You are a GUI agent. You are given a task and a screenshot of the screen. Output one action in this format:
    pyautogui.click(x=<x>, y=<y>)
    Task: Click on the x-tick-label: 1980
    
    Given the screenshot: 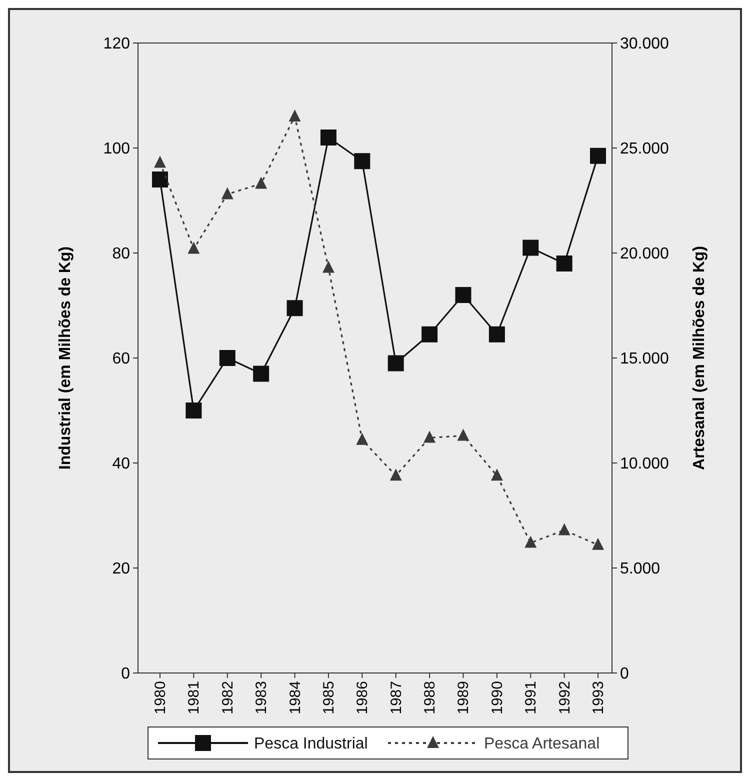 What is the action you would take?
    pyautogui.click(x=160, y=697)
    